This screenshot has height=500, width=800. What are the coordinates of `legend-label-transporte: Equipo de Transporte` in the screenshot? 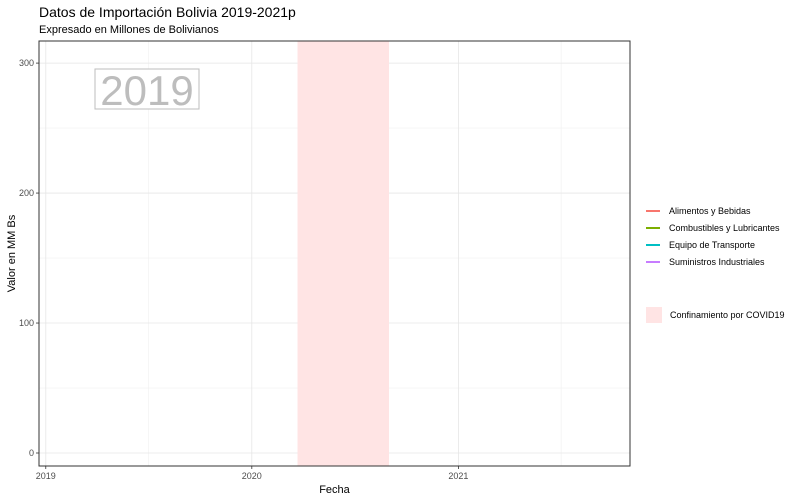 It's located at (712, 244).